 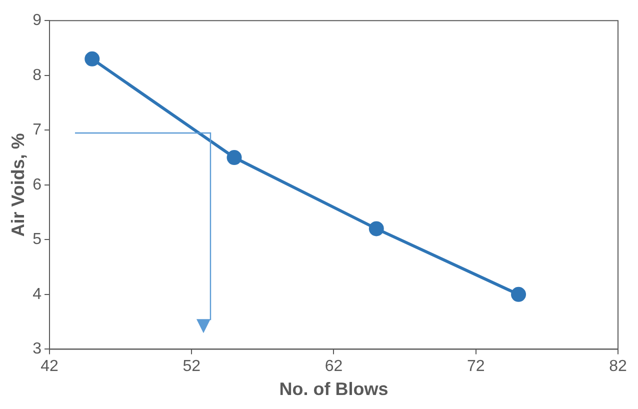 I want to click on y-tick-label: 8, so click(x=37, y=75).